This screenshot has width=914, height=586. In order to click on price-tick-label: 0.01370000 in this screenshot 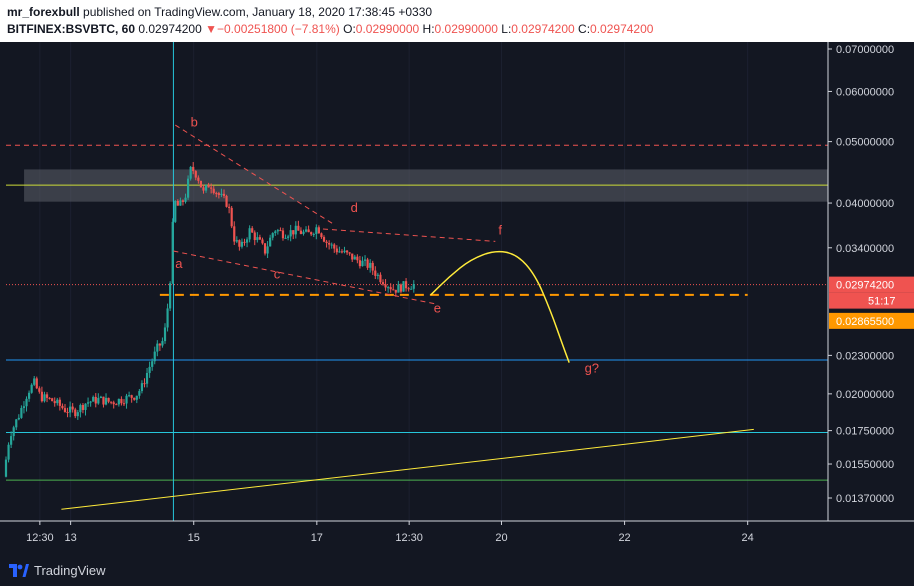, I will do `click(865, 499)`.